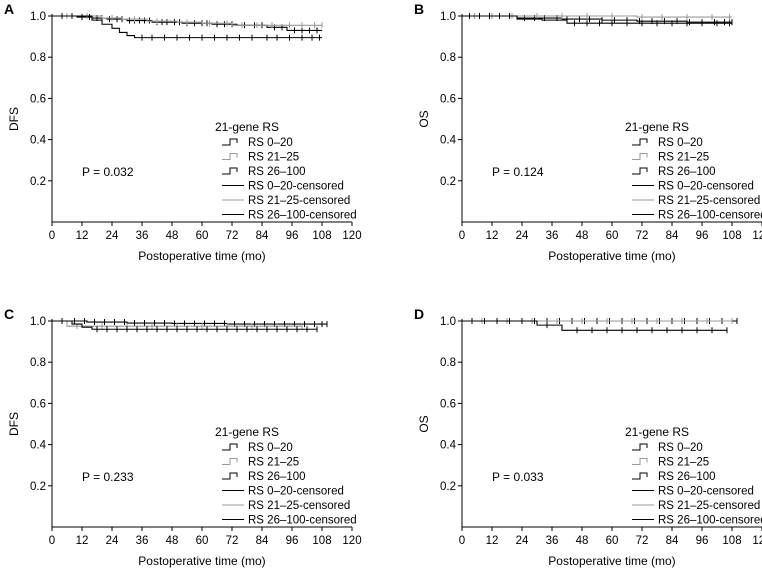 The height and width of the screenshot is (568, 762). I want to click on x-tick-label: 12, so click(82, 236).